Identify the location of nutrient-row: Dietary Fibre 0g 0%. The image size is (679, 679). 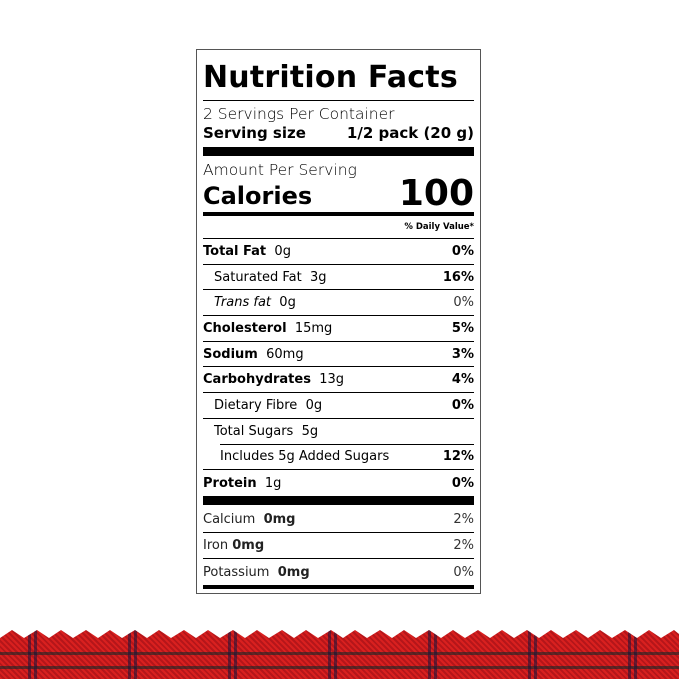
(338, 406).